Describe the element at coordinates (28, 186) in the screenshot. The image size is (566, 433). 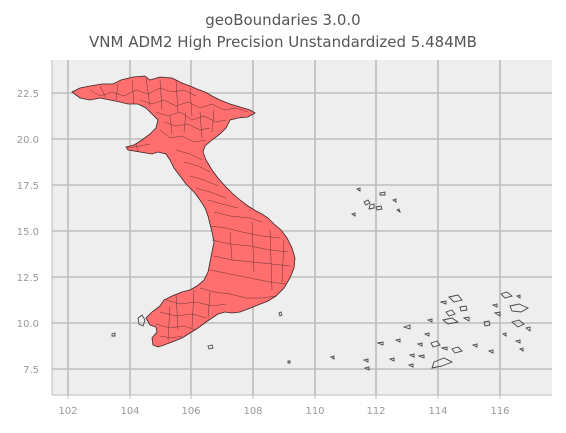
I see `y-tick-label: 17.5` at that location.